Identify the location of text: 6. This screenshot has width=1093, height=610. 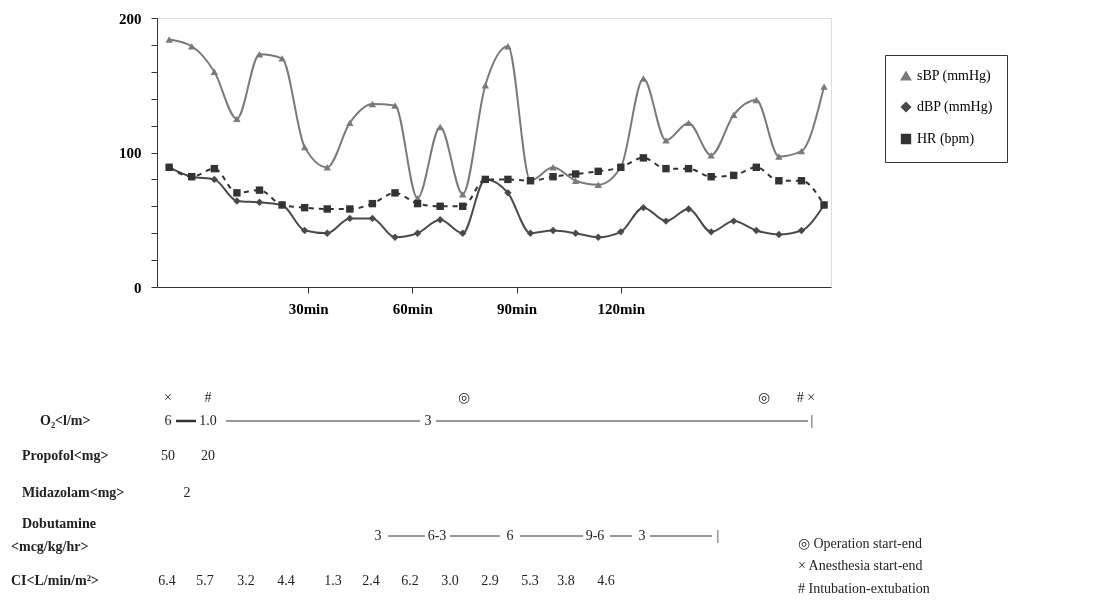
(168, 420).